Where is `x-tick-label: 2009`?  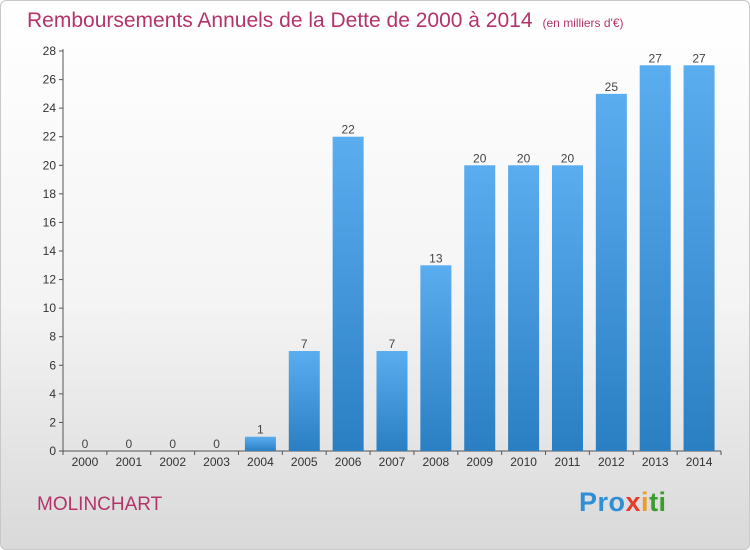 x-tick-label: 2009 is located at coordinates (479, 462).